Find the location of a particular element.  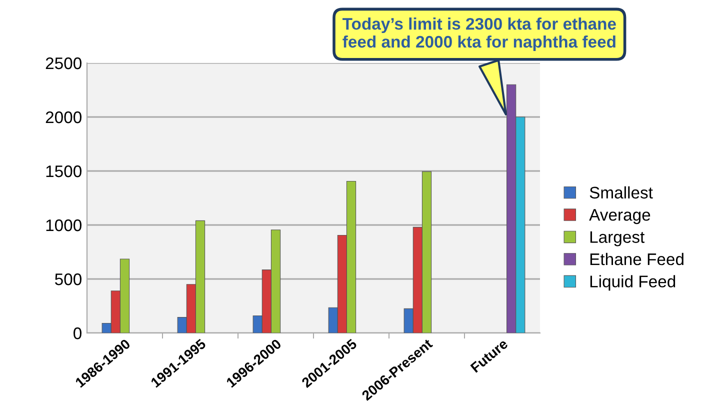

legend-label: Average is located at coordinates (619, 216).